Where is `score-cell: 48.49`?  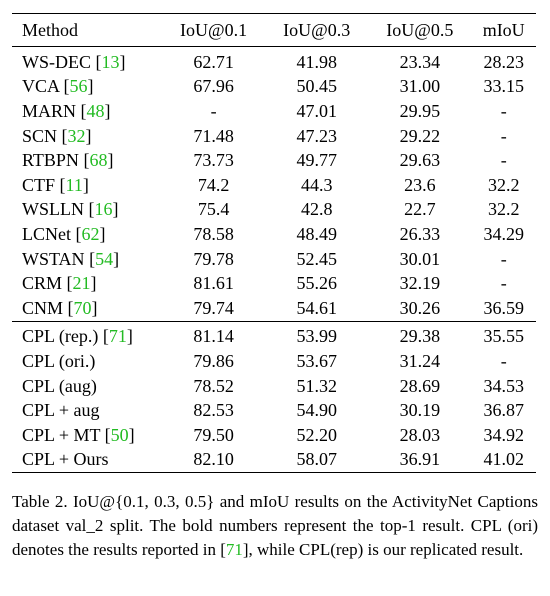
score-cell: 48.49 is located at coordinates (316, 233).